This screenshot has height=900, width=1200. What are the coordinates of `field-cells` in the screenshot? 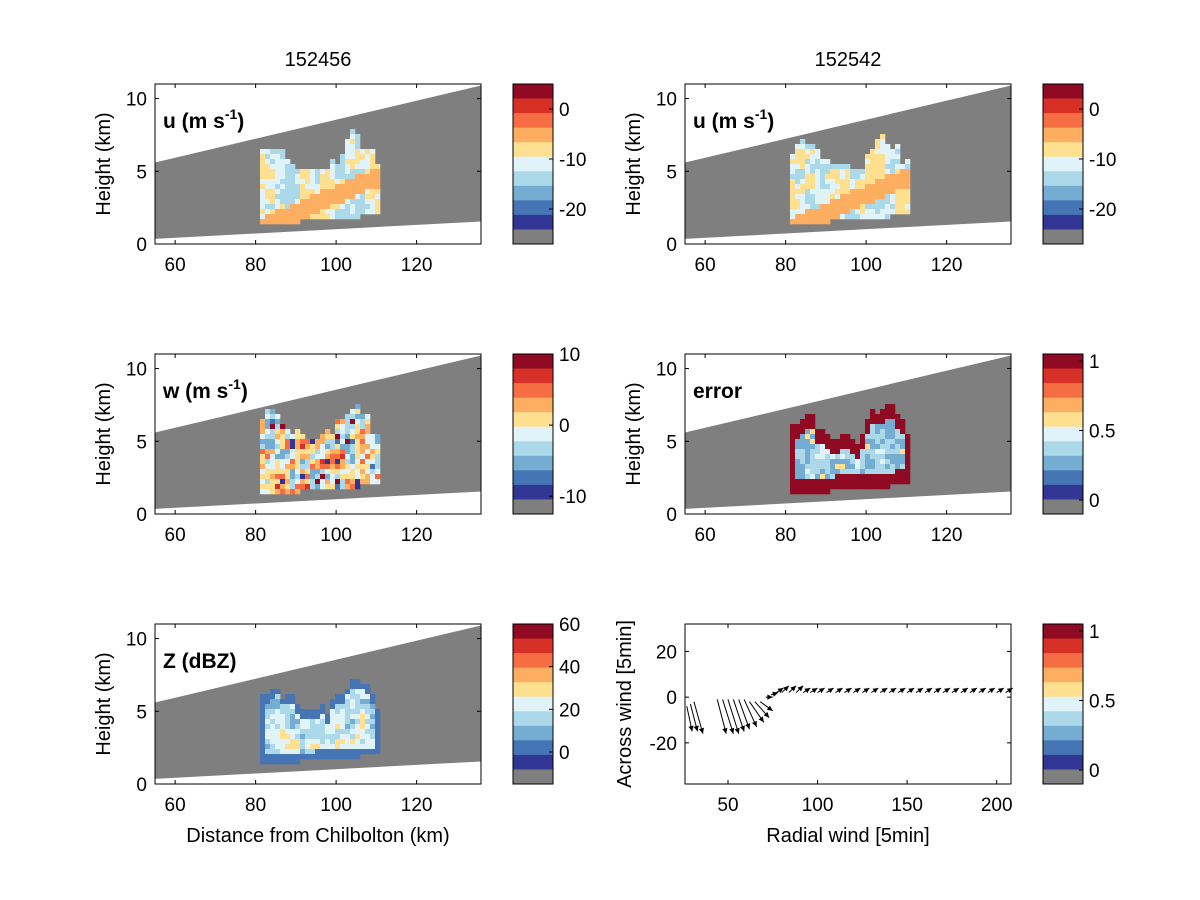 It's located at (850, 179).